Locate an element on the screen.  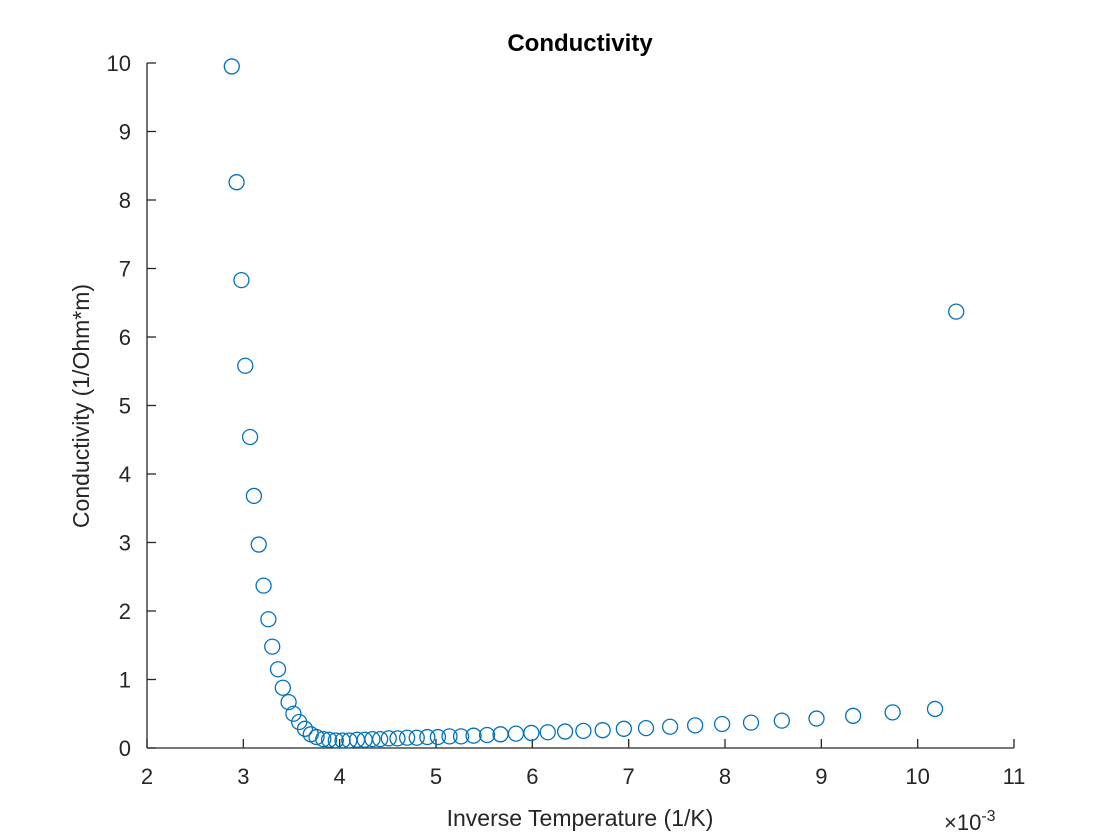
x-axis-ticks: 2 3 4 5 6 7 8 9 10 11 is located at coordinates (583, 764).